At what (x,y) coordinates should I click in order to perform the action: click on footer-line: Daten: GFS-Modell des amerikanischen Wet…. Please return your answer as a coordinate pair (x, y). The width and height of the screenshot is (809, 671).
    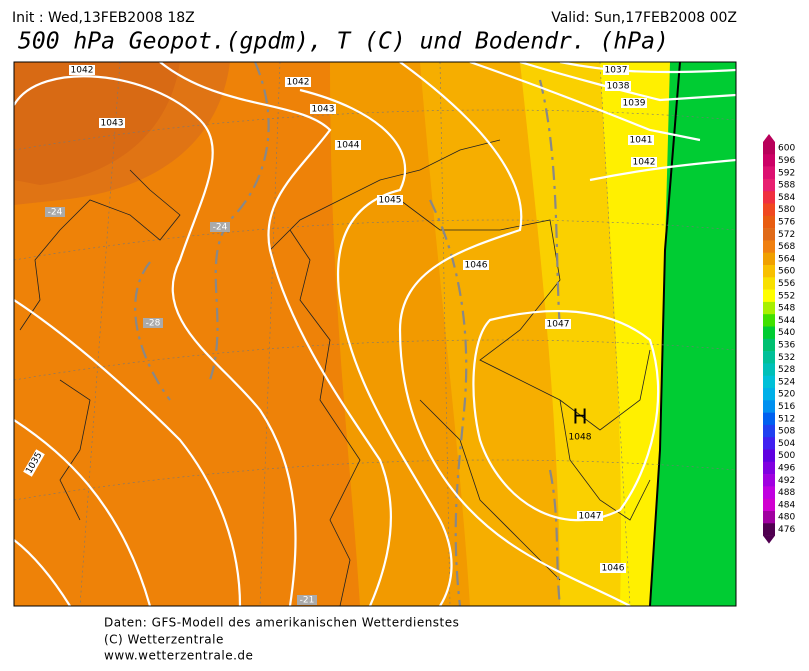
    Looking at the image, I should click on (281, 623).